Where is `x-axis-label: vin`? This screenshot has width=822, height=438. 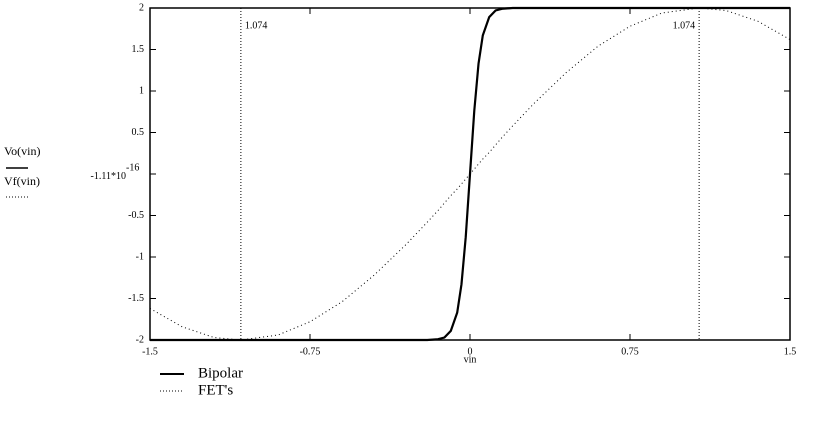 x-axis-label: vin is located at coordinates (470, 359).